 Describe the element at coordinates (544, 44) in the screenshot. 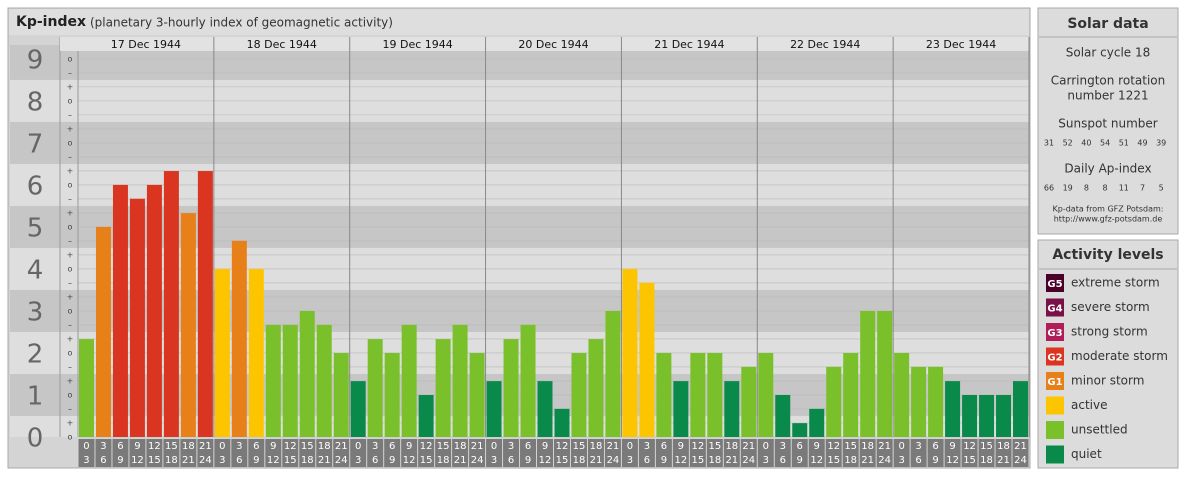

I see `day-header` at that location.